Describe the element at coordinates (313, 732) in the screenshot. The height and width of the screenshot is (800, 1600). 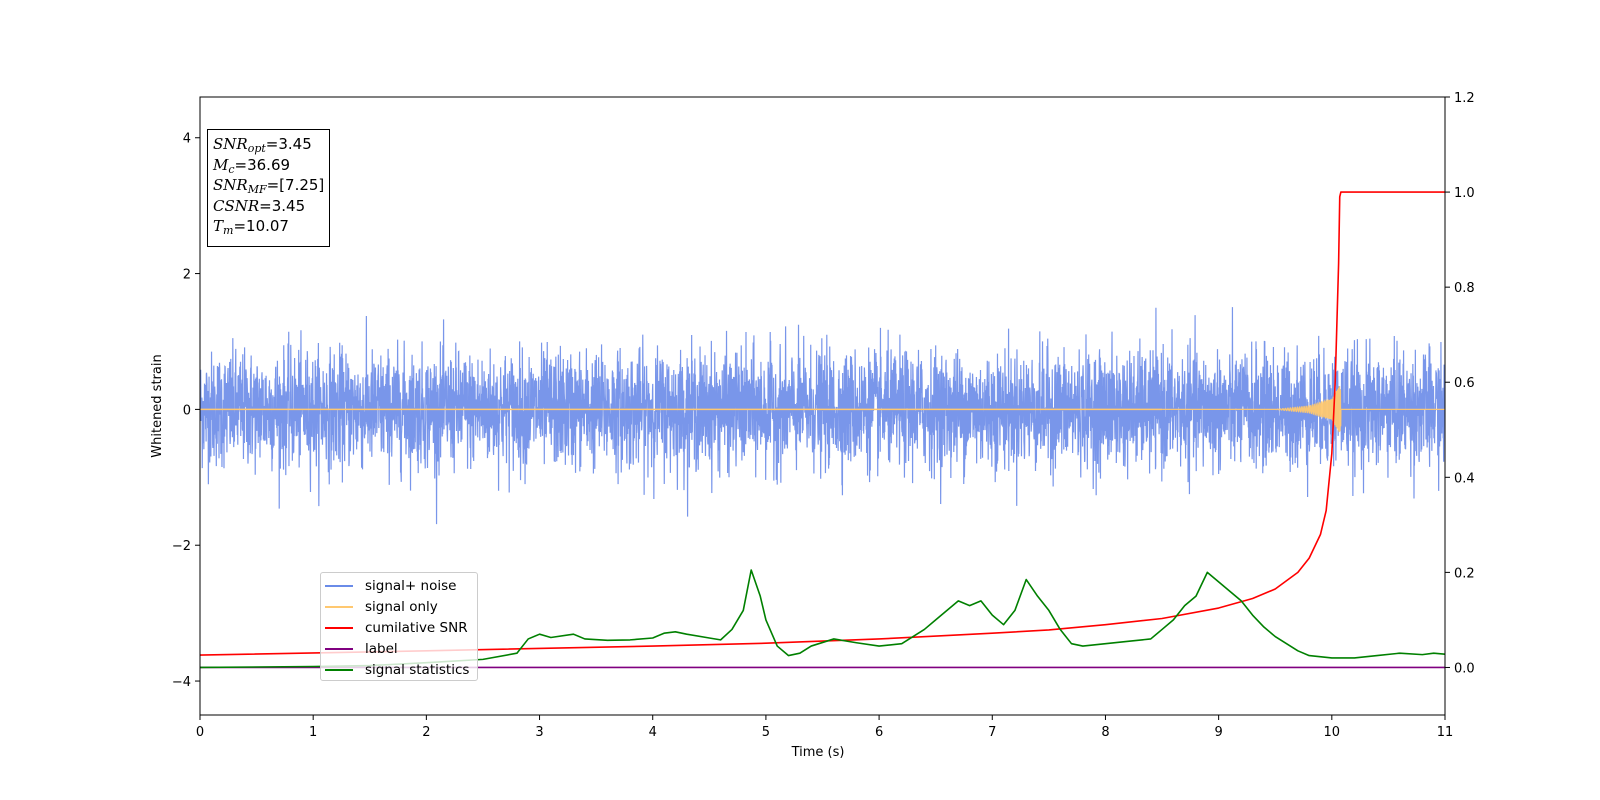
I see `x-tick-label: 1` at that location.